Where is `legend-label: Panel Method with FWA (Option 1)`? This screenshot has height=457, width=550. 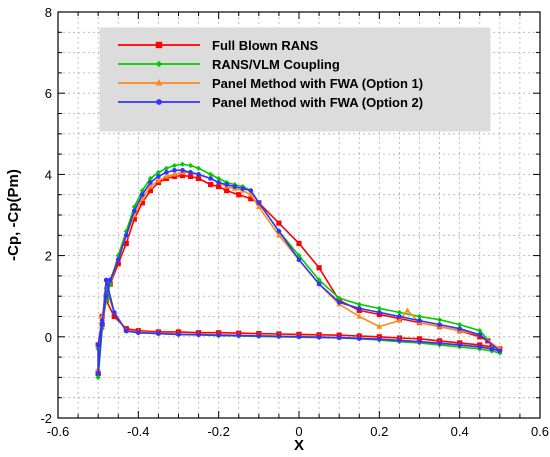
legend-label: Panel Method with FWA (Option 1) is located at coordinates (317, 83).